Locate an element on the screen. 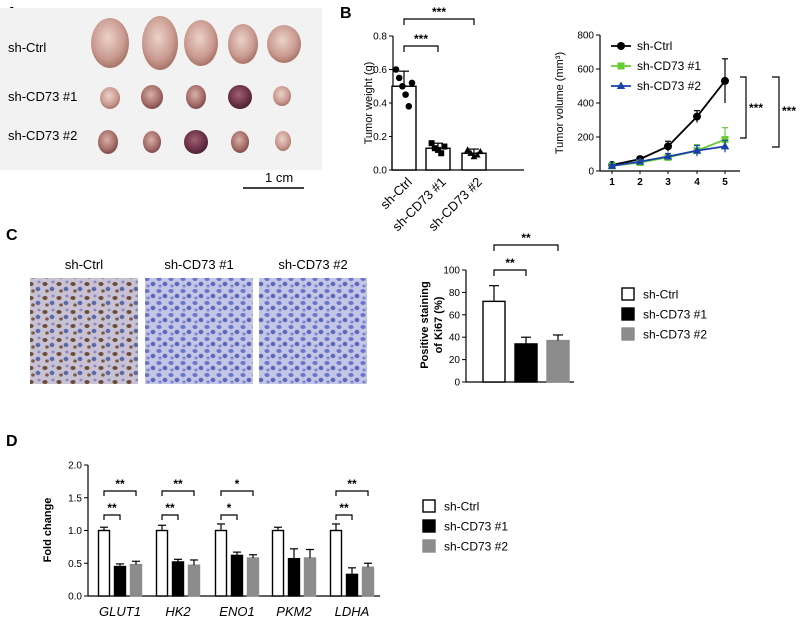  ihc-image-kd1 is located at coordinates (199, 331).